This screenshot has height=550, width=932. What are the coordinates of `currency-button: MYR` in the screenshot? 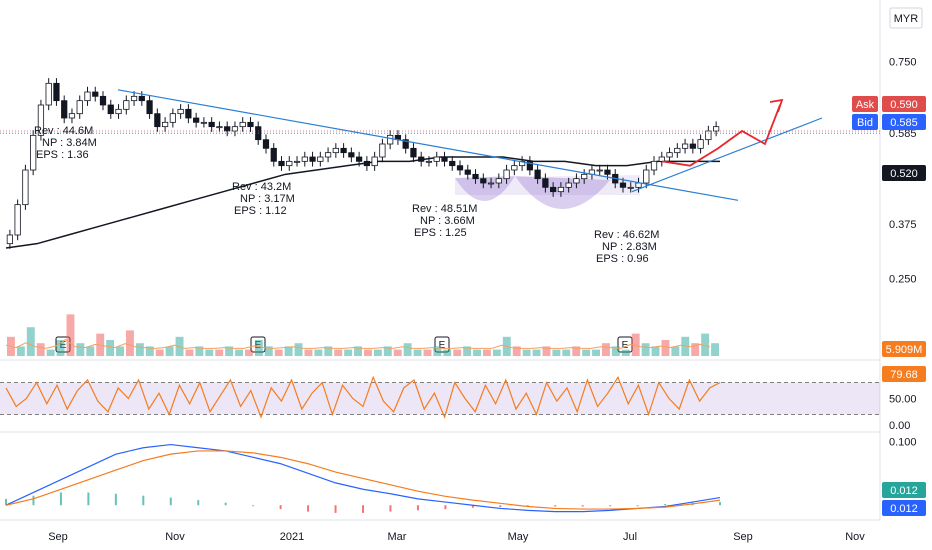 It's located at (906, 18).